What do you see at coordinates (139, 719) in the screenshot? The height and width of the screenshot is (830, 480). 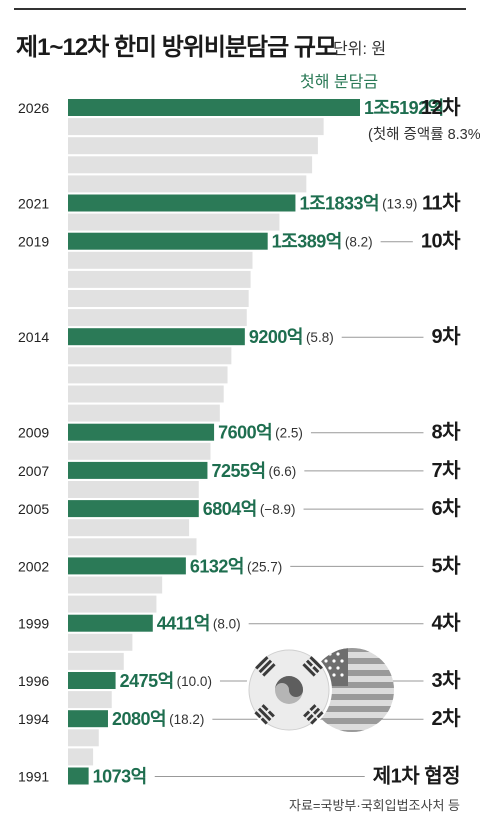 I see `amount-label-1994: 2080억` at bounding box center [139, 719].